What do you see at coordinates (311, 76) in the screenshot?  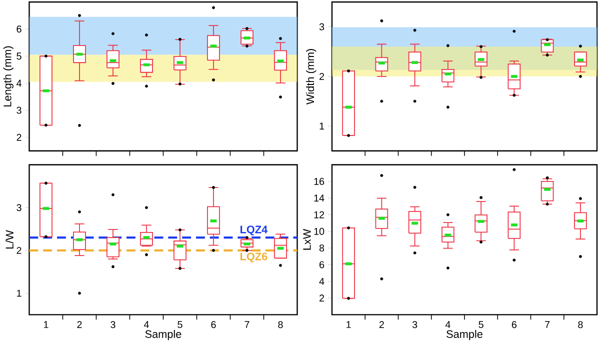 I see `y-axis-title: Width (mm)` at bounding box center [311, 76].